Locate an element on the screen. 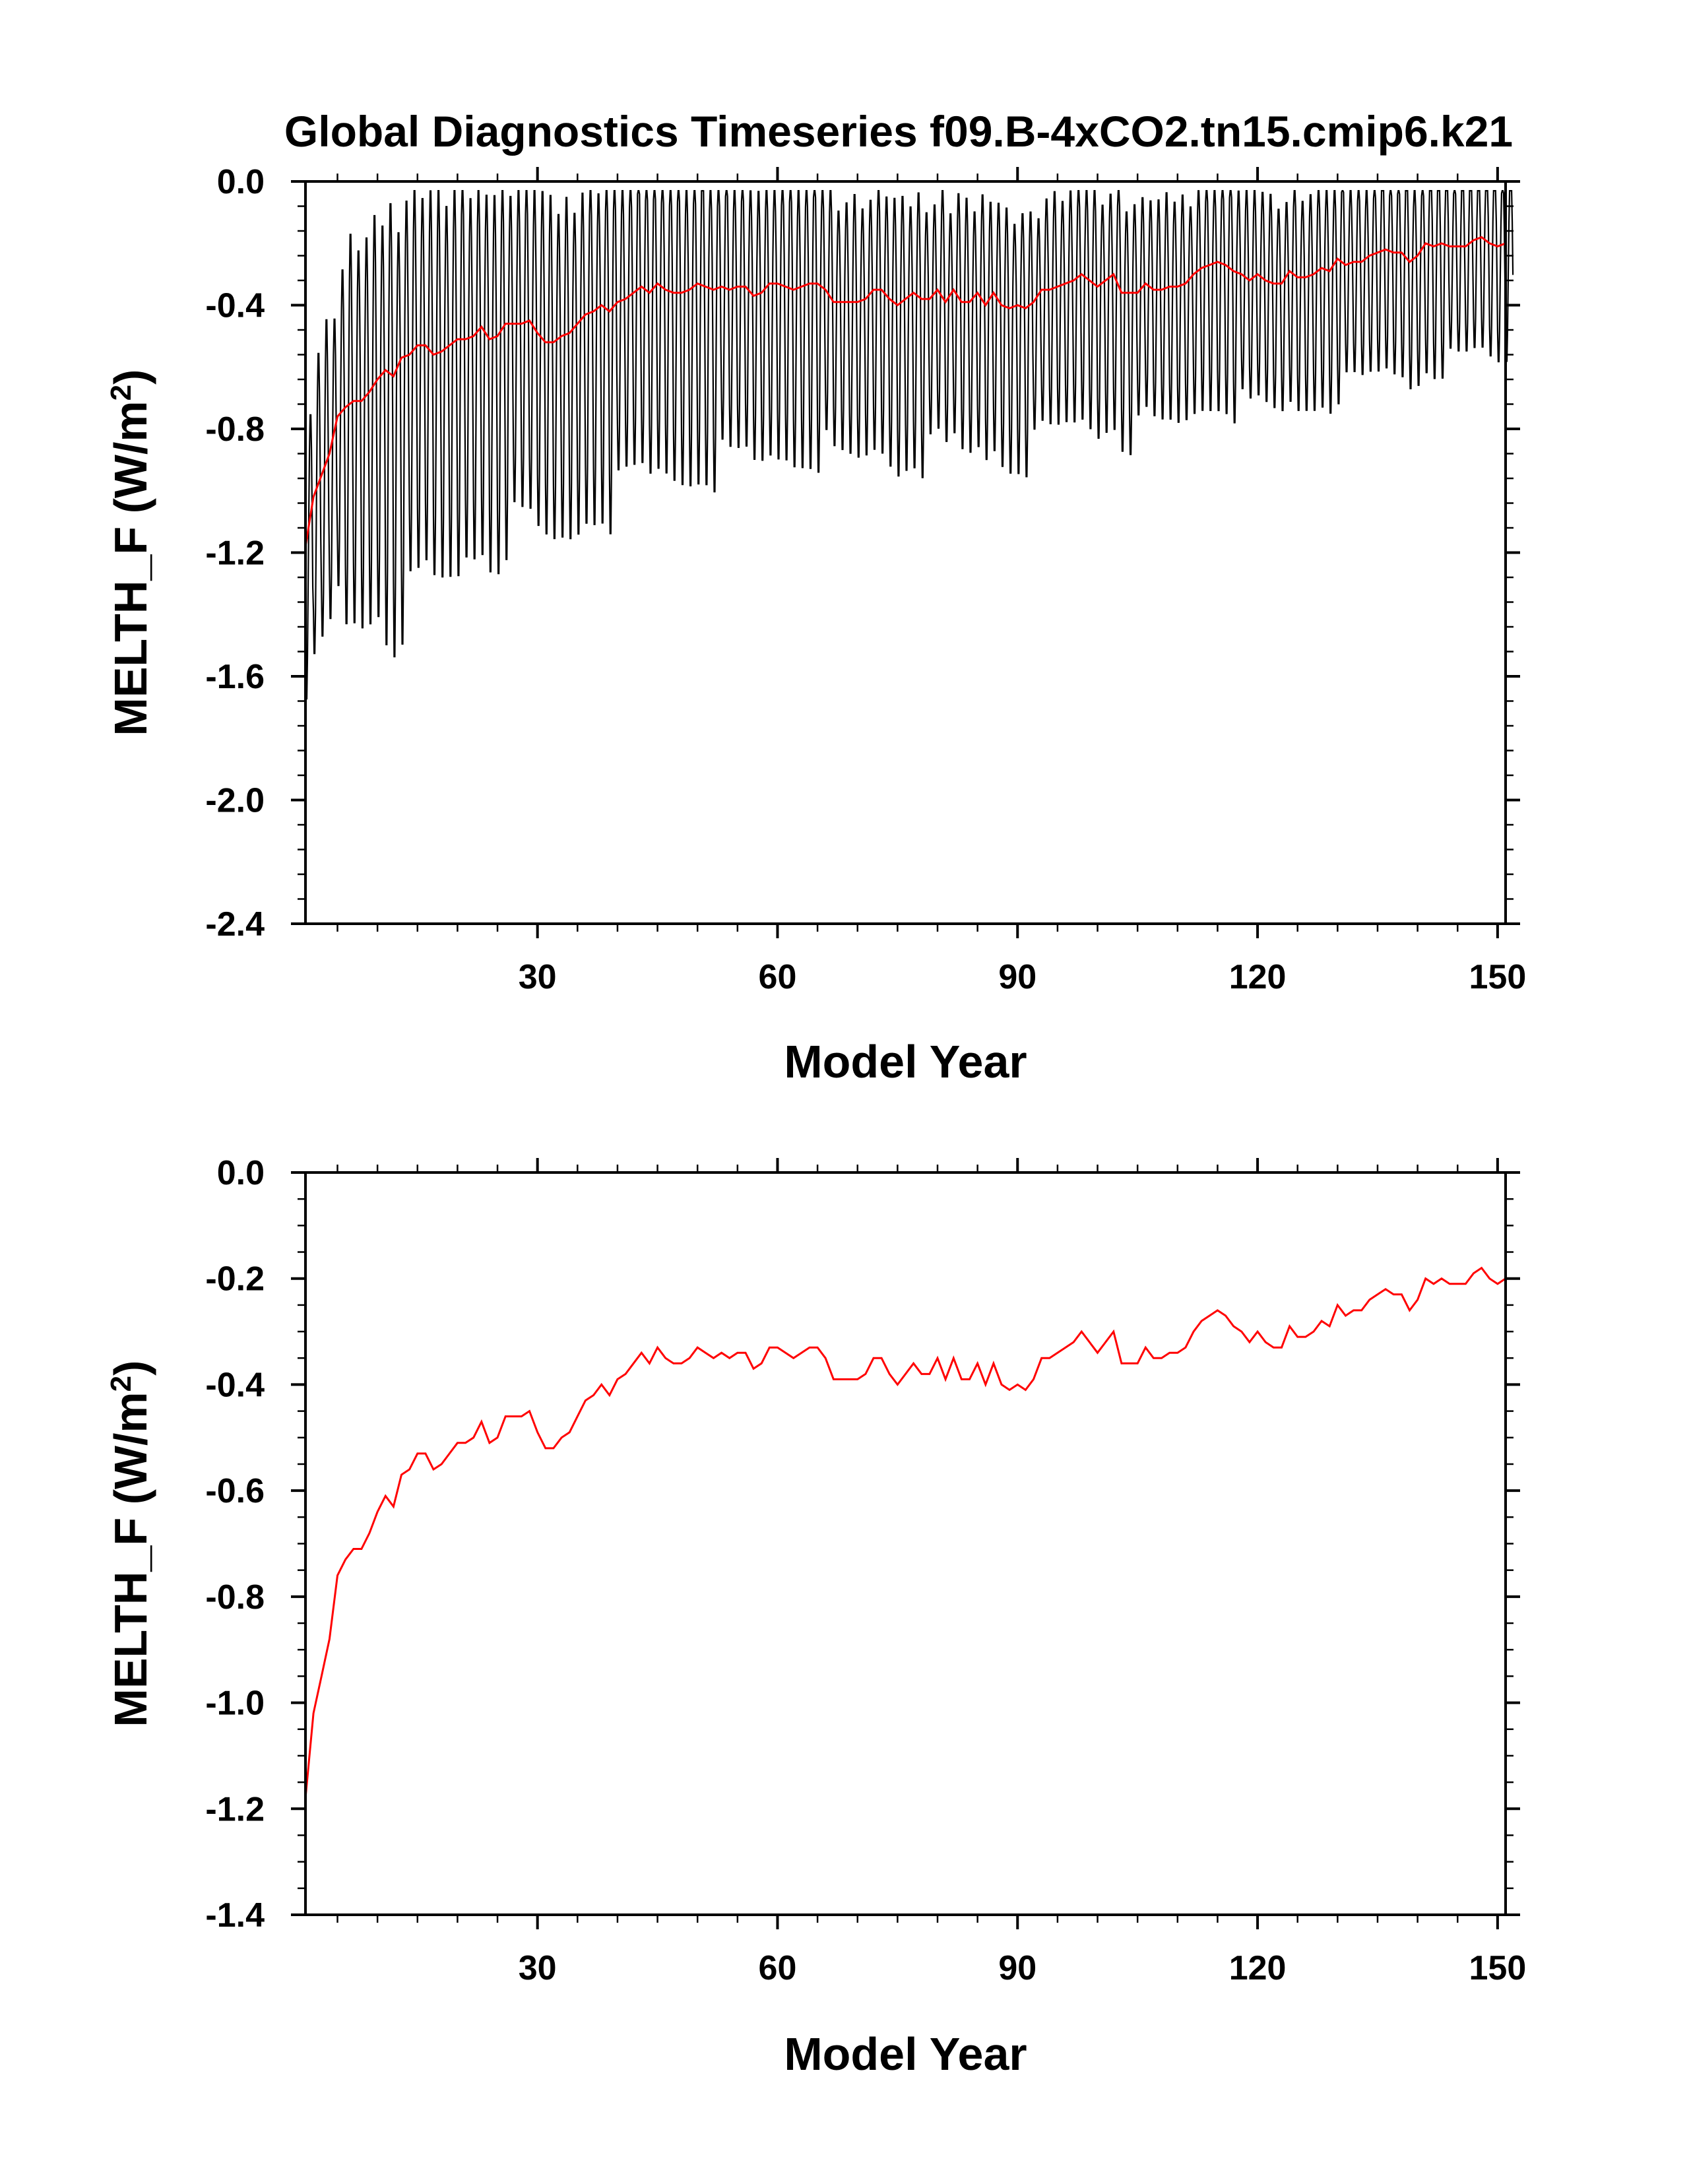 The width and height of the screenshot is (1689, 2184). top-y-axis-title-sup: 2 is located at coordinates (121, 393).